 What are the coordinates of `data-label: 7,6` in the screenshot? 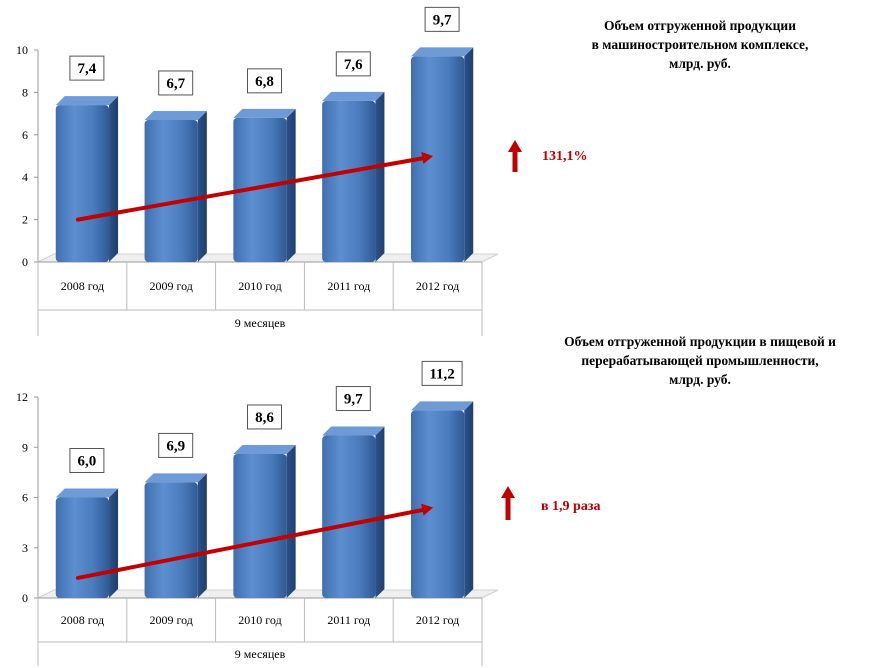 It's located at (353, 65).